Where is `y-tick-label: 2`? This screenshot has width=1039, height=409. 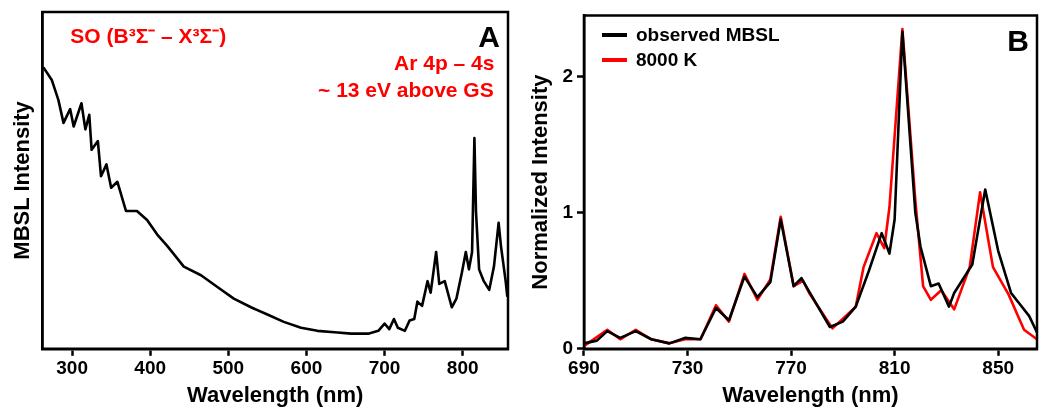
y-tick-label: 2 is located at coordinates (567, 75).